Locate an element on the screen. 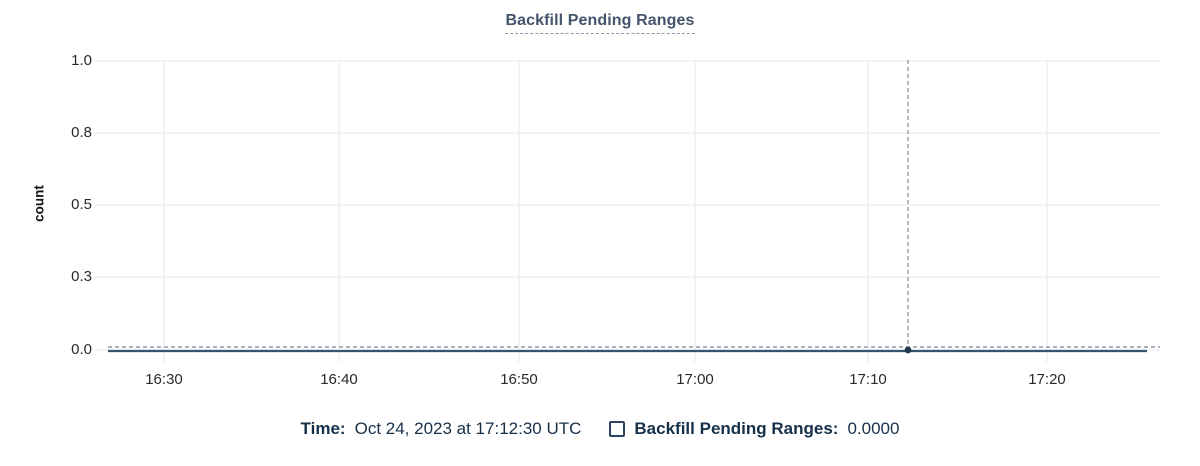 This screenshot has height=466, width=1200. y-tick-label: 1.0 is located at coordinates (81, 60).